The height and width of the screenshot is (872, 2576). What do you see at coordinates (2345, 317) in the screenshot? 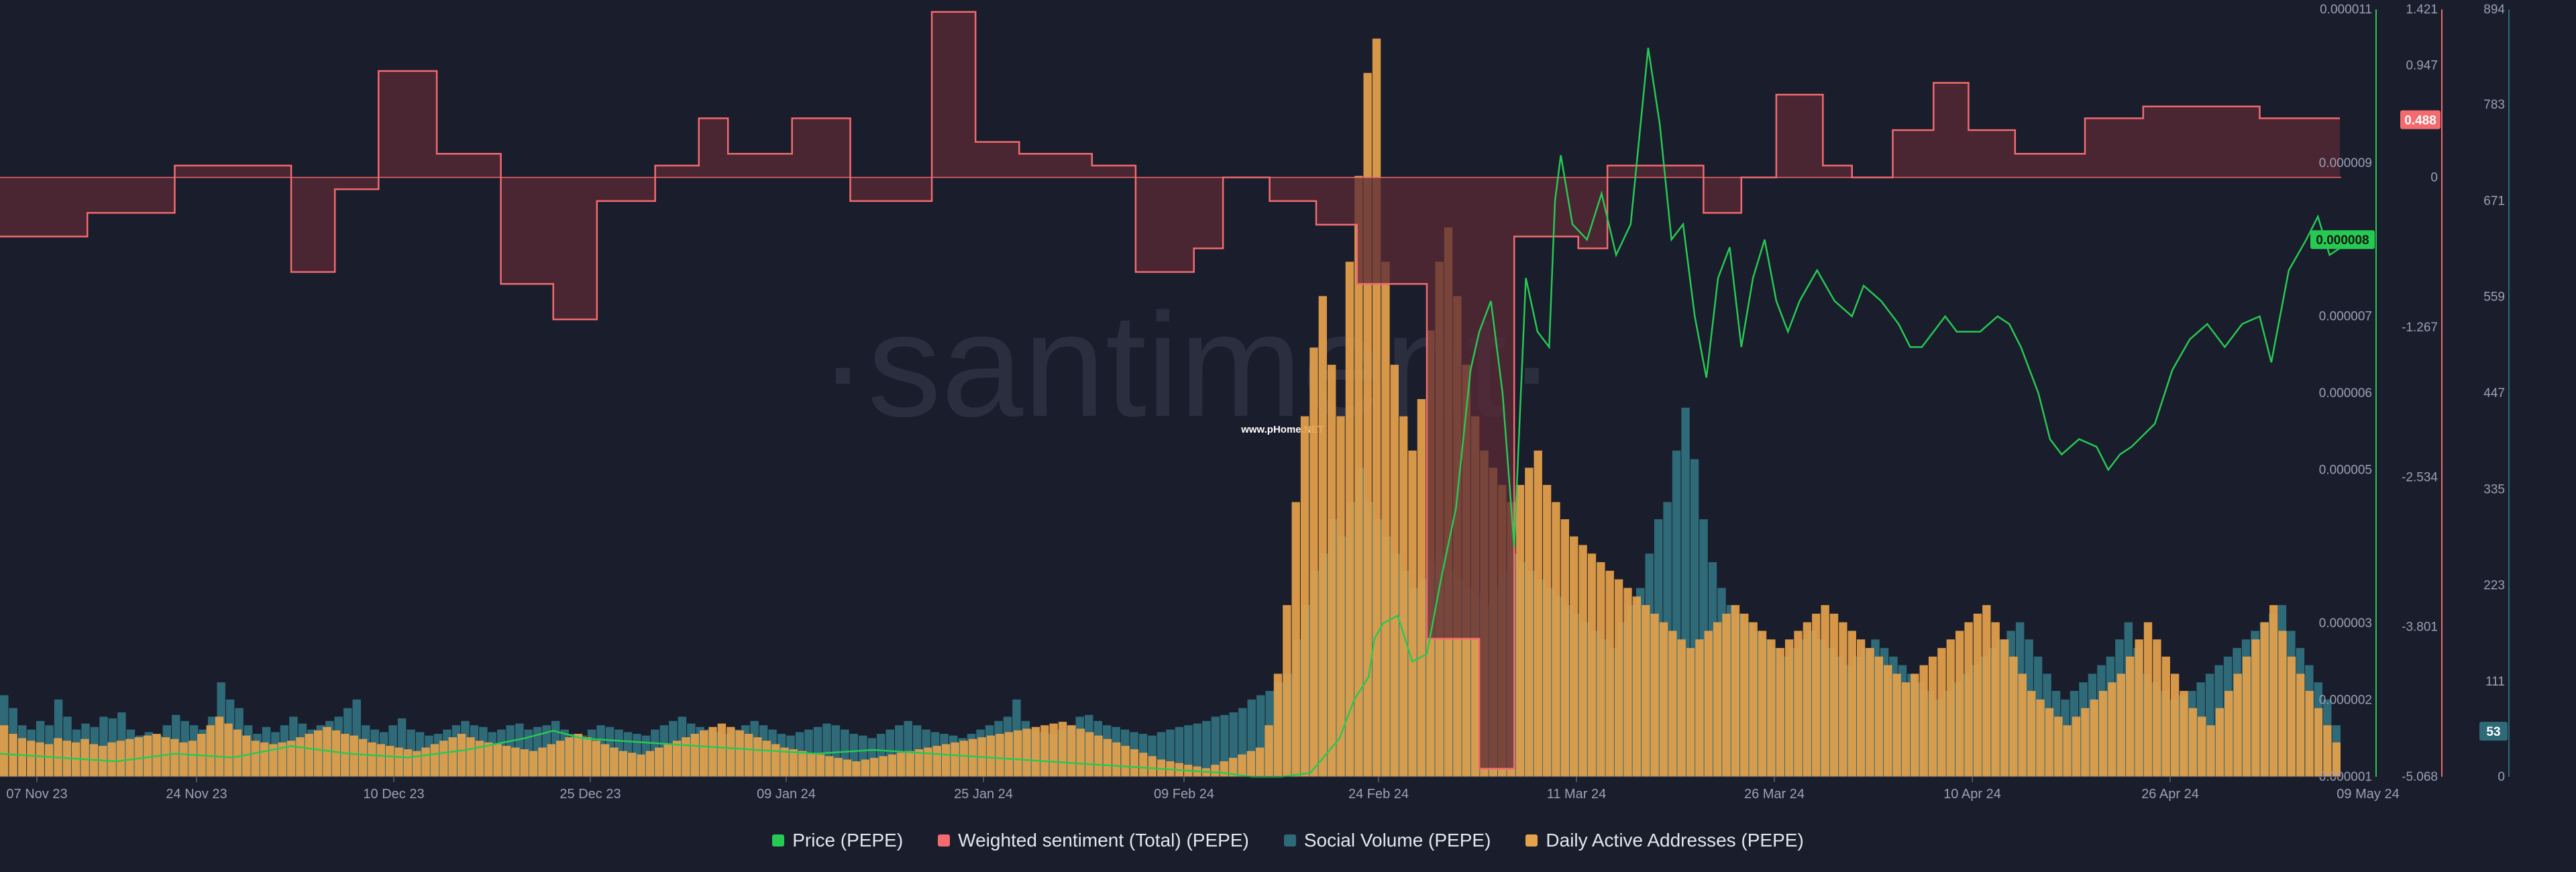
I see `price-axis-tick: 0.000007` at bounding box center [2345, 317].